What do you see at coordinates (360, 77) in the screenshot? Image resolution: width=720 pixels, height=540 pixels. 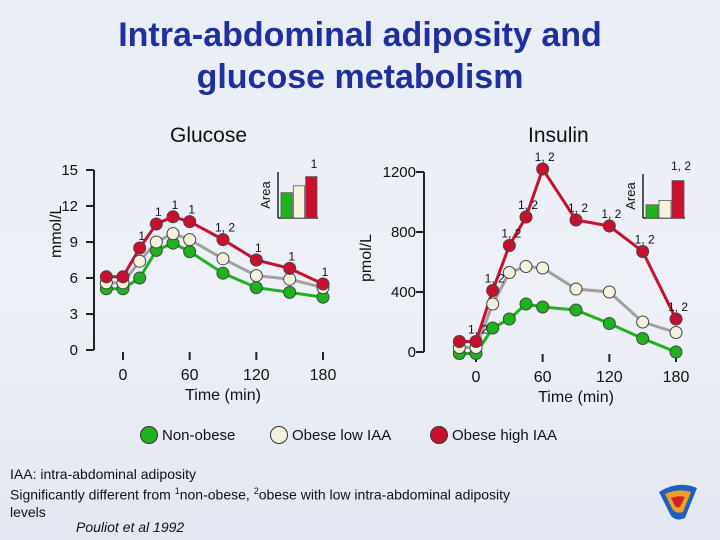 I see `slide-title-line2: glucose metabolism` at bounding box center [360, 77].